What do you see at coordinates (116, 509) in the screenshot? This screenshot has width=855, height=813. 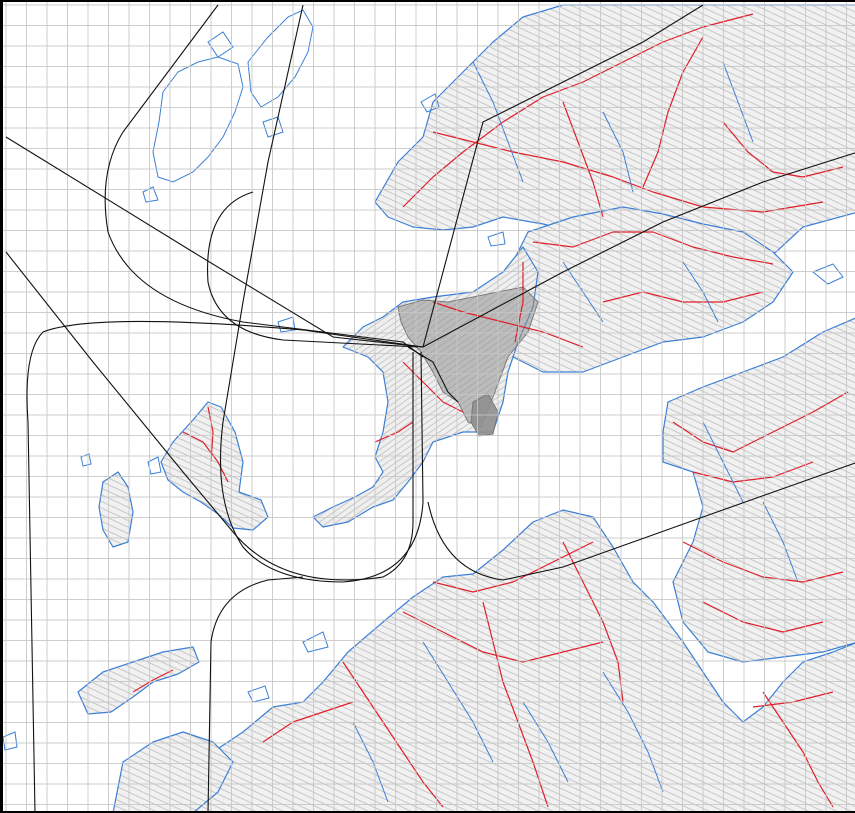 I see `land-islet-west-small` at bounding box center [116, 509].